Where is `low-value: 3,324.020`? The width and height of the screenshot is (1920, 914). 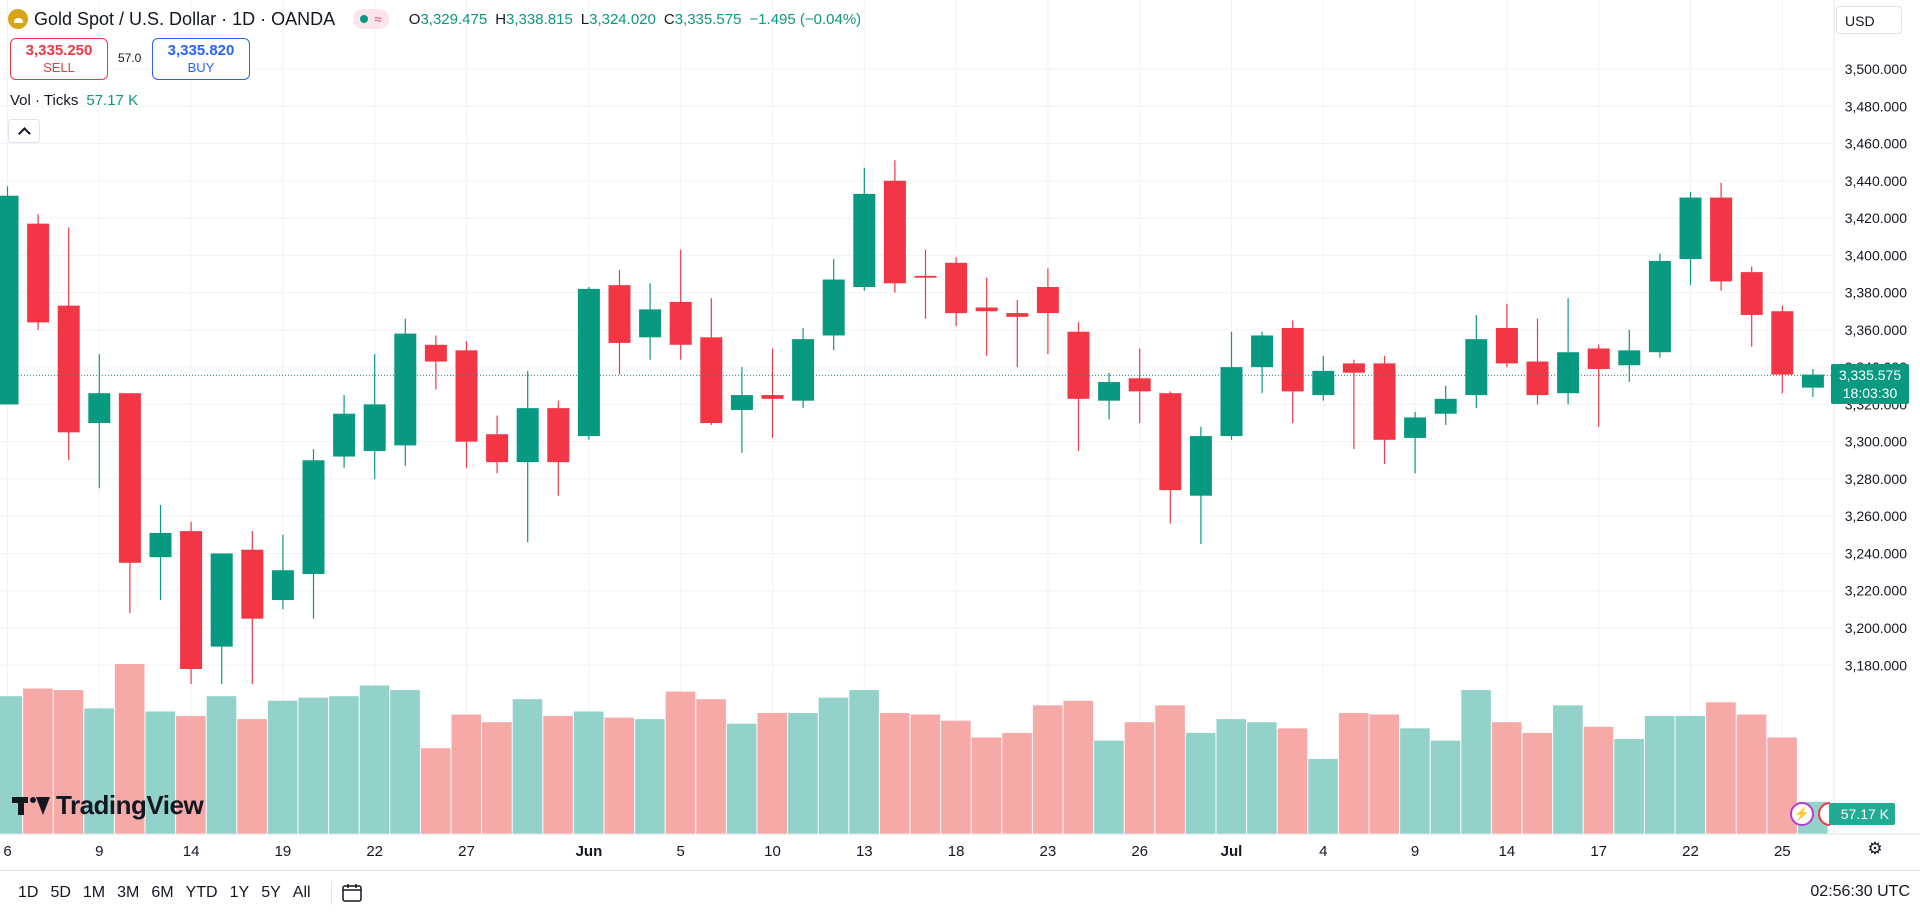
low-value: 3,324.020 is located at coordinates (622, 19).